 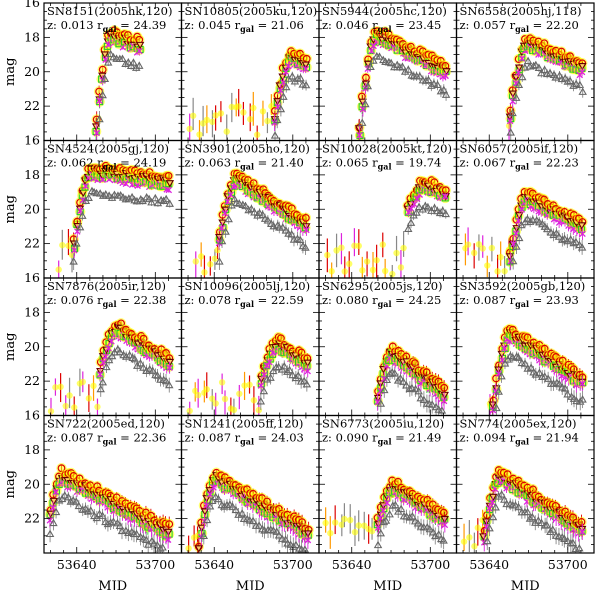 I want to click on panel-subtitle: z: 0.087 rgal = 24.03, so click(x=244, y=439).